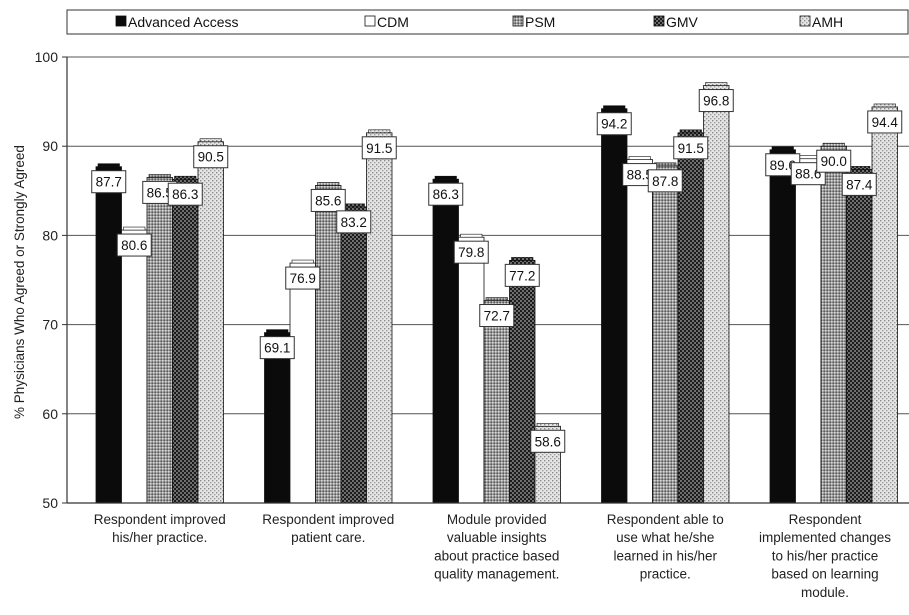 The height and width of the screenshot is (615, 909). I want to click on data-label: 69.1, so click(277, 348).